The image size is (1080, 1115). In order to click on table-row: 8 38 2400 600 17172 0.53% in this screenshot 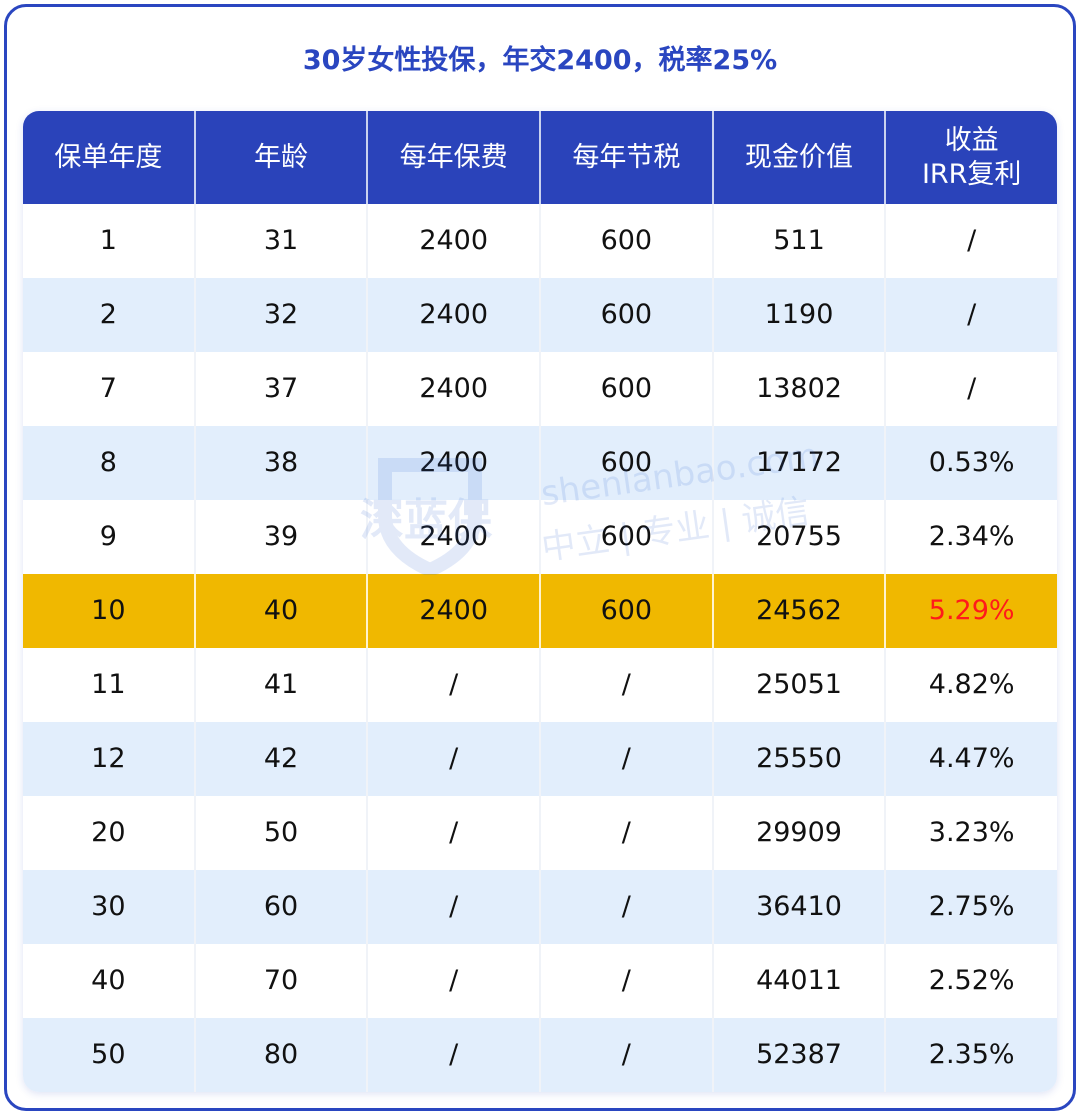, I will do `click(540, 463)`.